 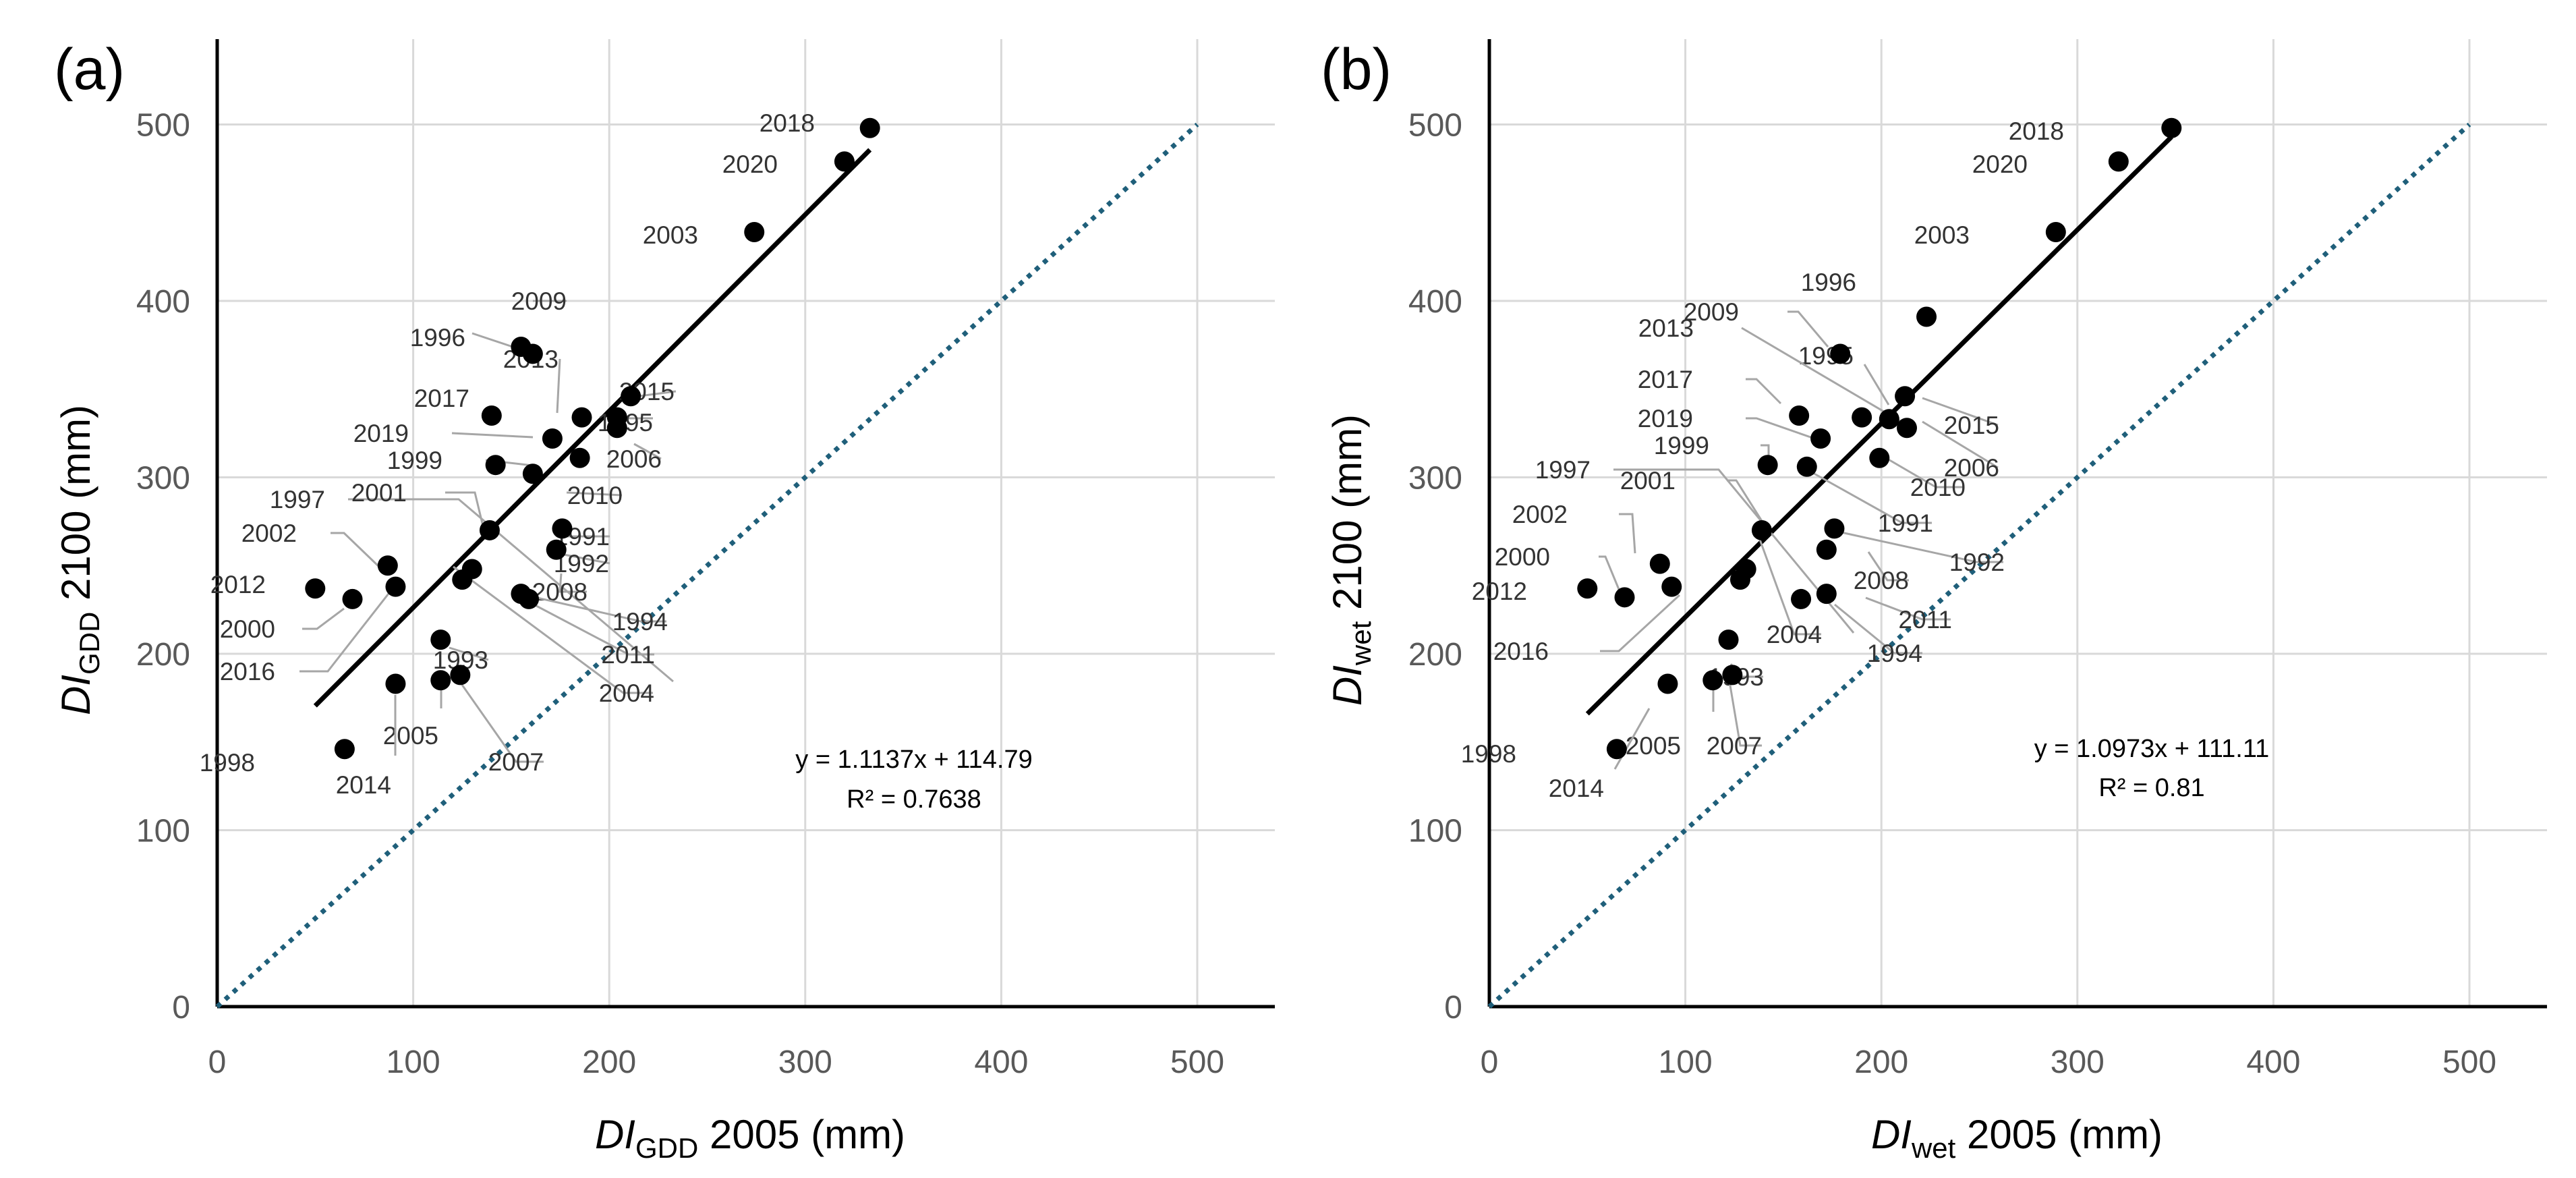 What do you see at coordinates (355, 550) in the screenshot?
I see `leader-line-2002` at bounding box center [355, 550].